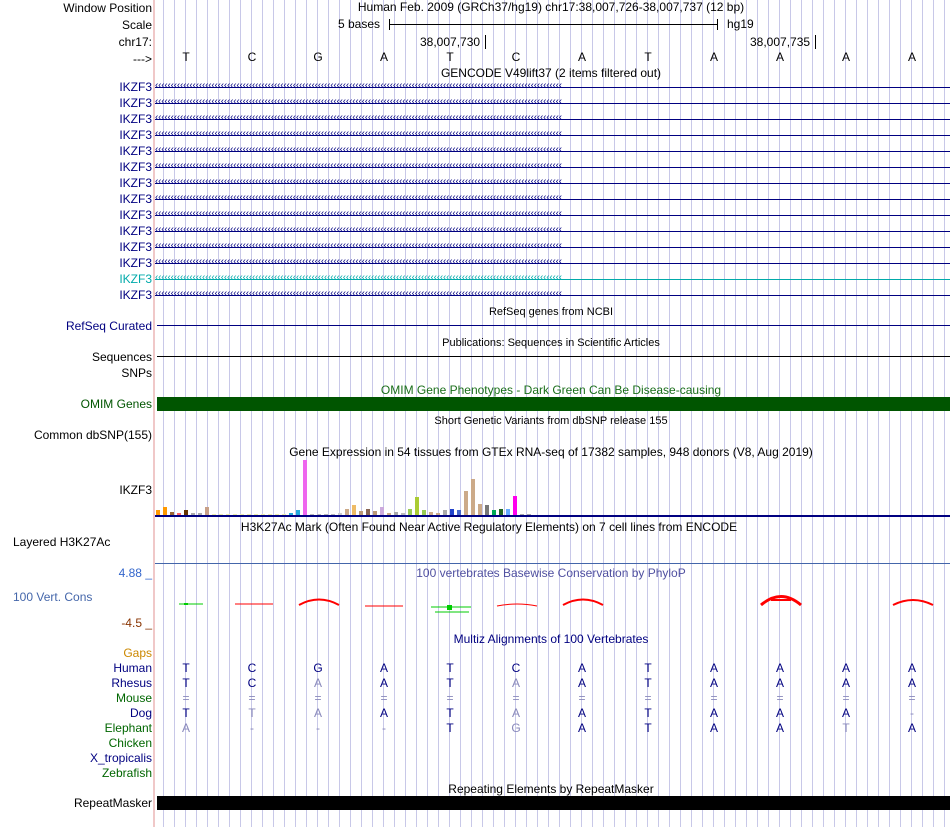 The height and width of the screenshot is (827, 950). I want to click on refseq-gene-line, so click(553, 325).